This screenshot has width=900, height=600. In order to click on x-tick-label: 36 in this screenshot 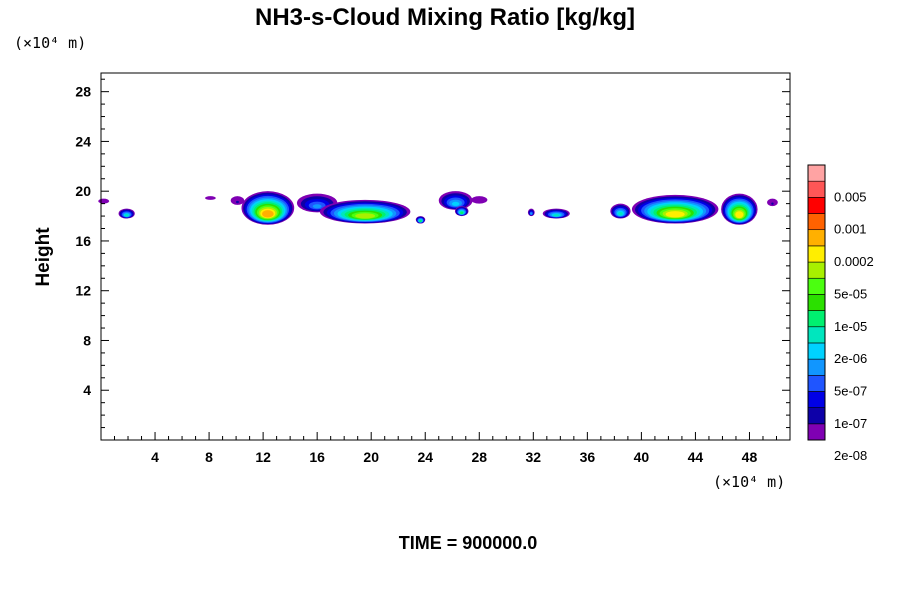, I will do `click(588, 457)`.